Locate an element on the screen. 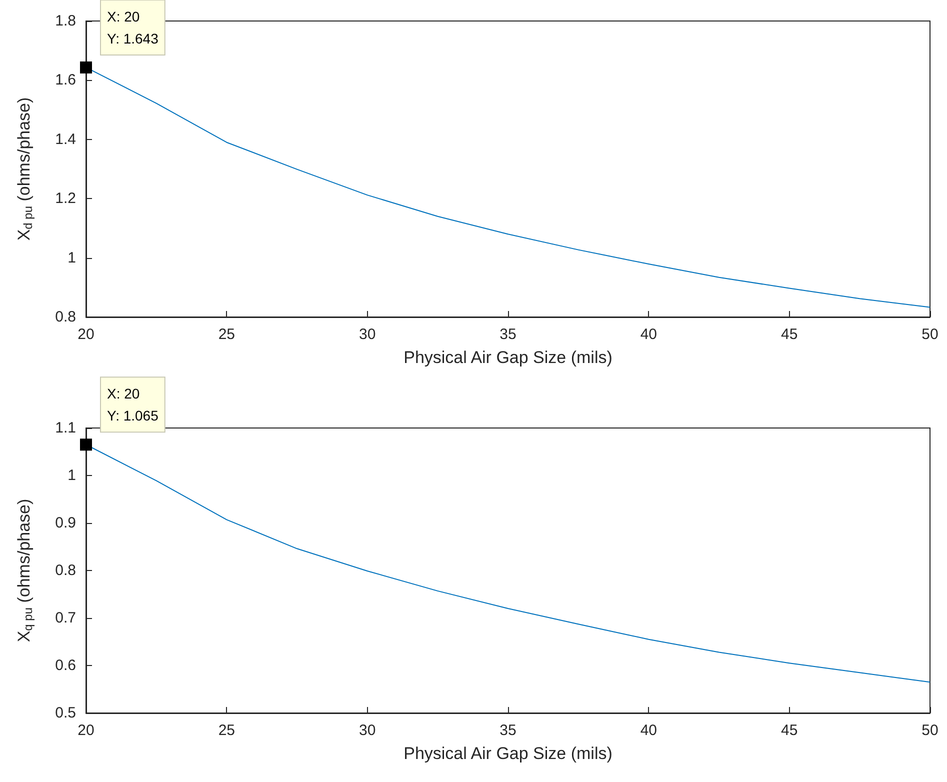  annotation: X: 20 Y: 1.065 is located at coordinates (133, 405).